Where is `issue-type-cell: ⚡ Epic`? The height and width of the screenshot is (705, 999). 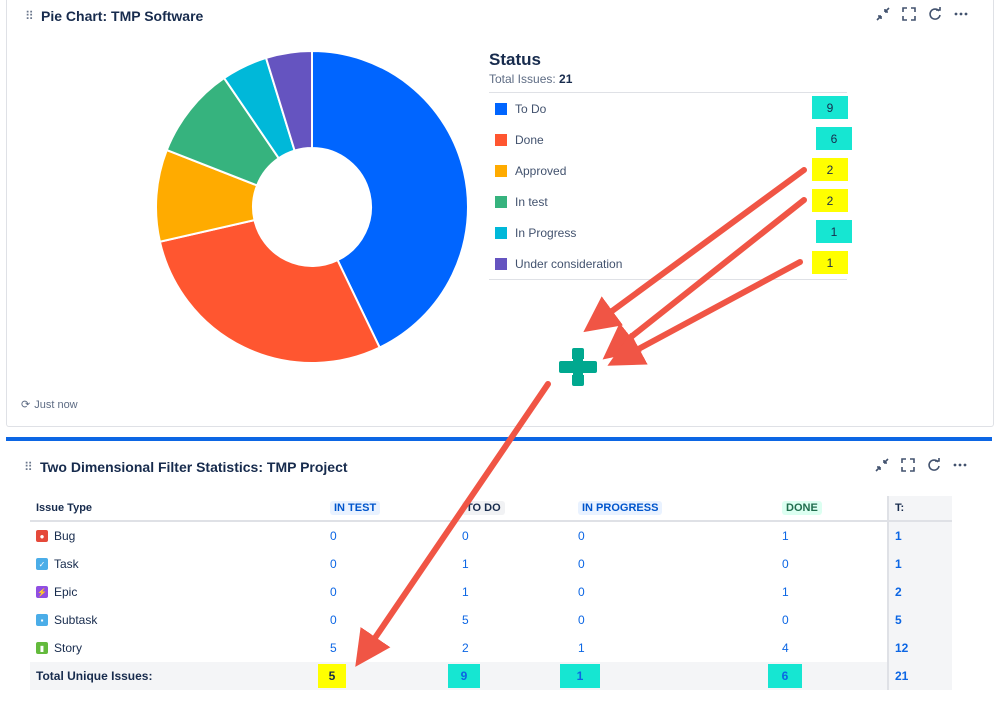
issue-type-cell: ⚡ Epic is located at coordinates (180, 592).